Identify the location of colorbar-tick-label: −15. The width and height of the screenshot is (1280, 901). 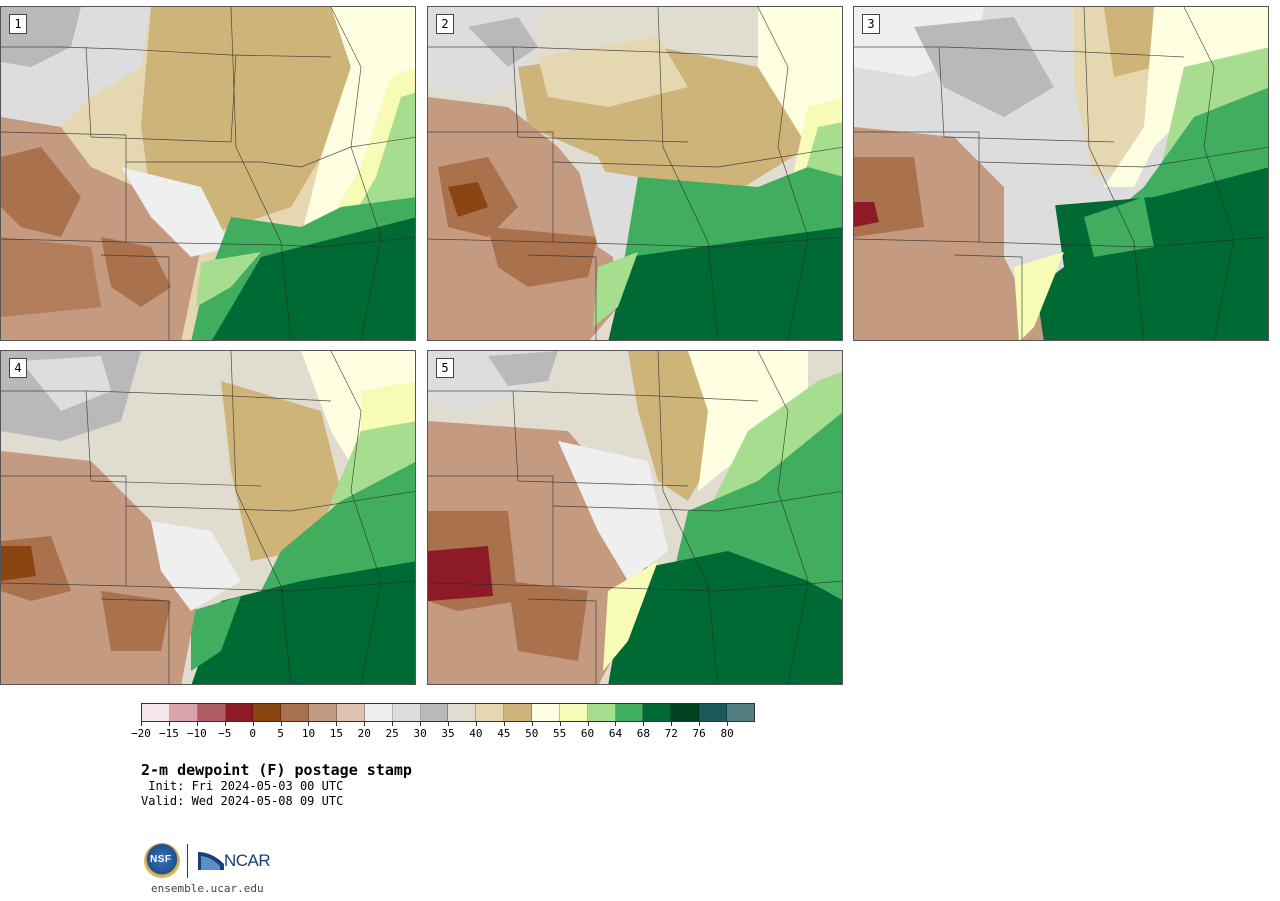
(168, 733).